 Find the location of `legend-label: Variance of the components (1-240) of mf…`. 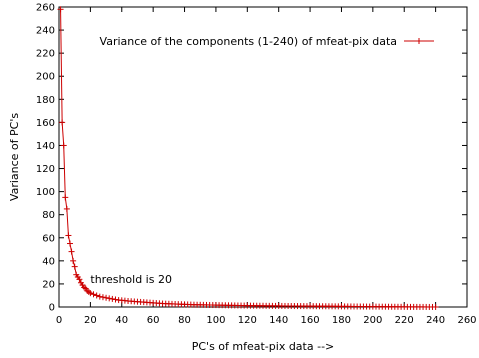

legend-label: Variance of the components (1-240) of mf… is located at coordinates (248, 41).